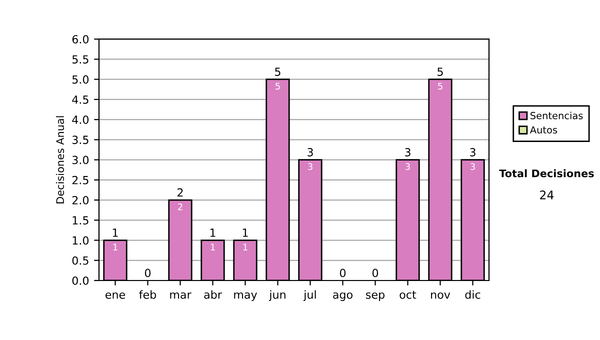  Describe the element at coordinates (246, 296) in the screenshot. I see `x-tick-label: may` at that location.